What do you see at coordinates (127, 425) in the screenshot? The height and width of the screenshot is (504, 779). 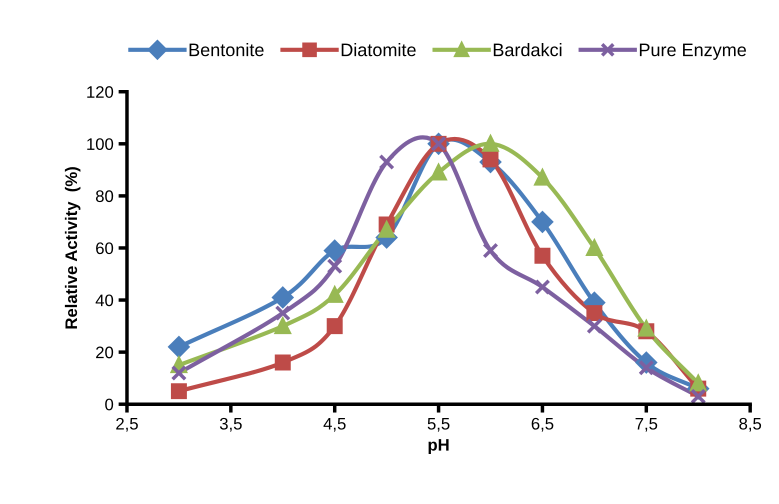 I see `x-tick-label: 2,5` at bounding box center [127, 425].